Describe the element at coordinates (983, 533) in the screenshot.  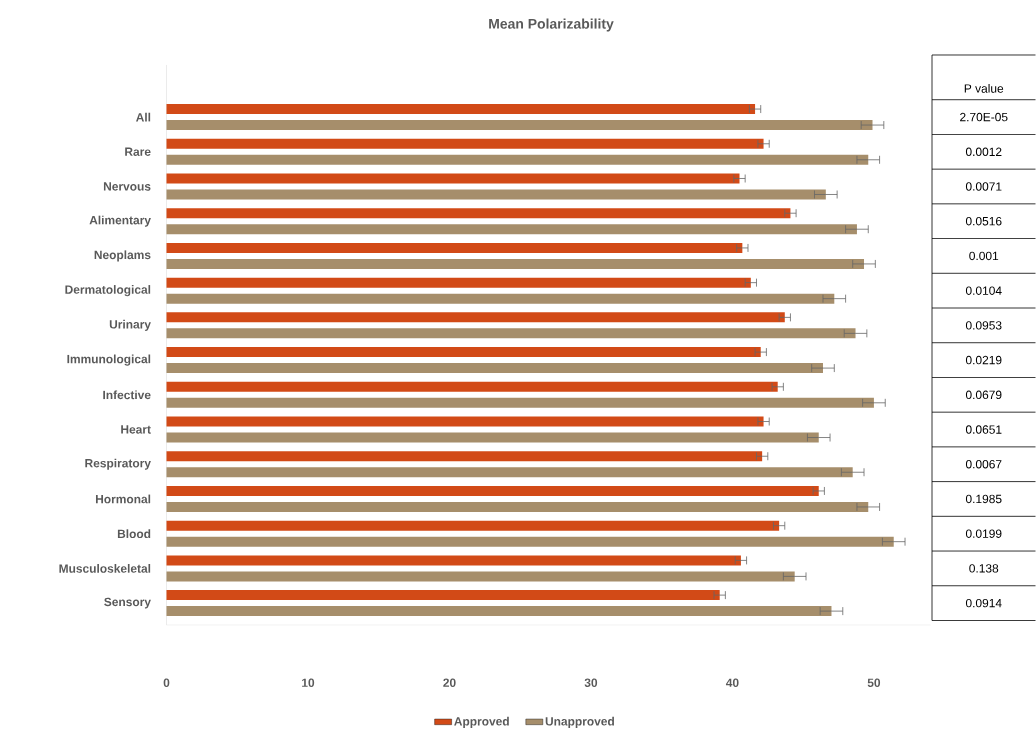
I see `text: 0.0199` at that location.